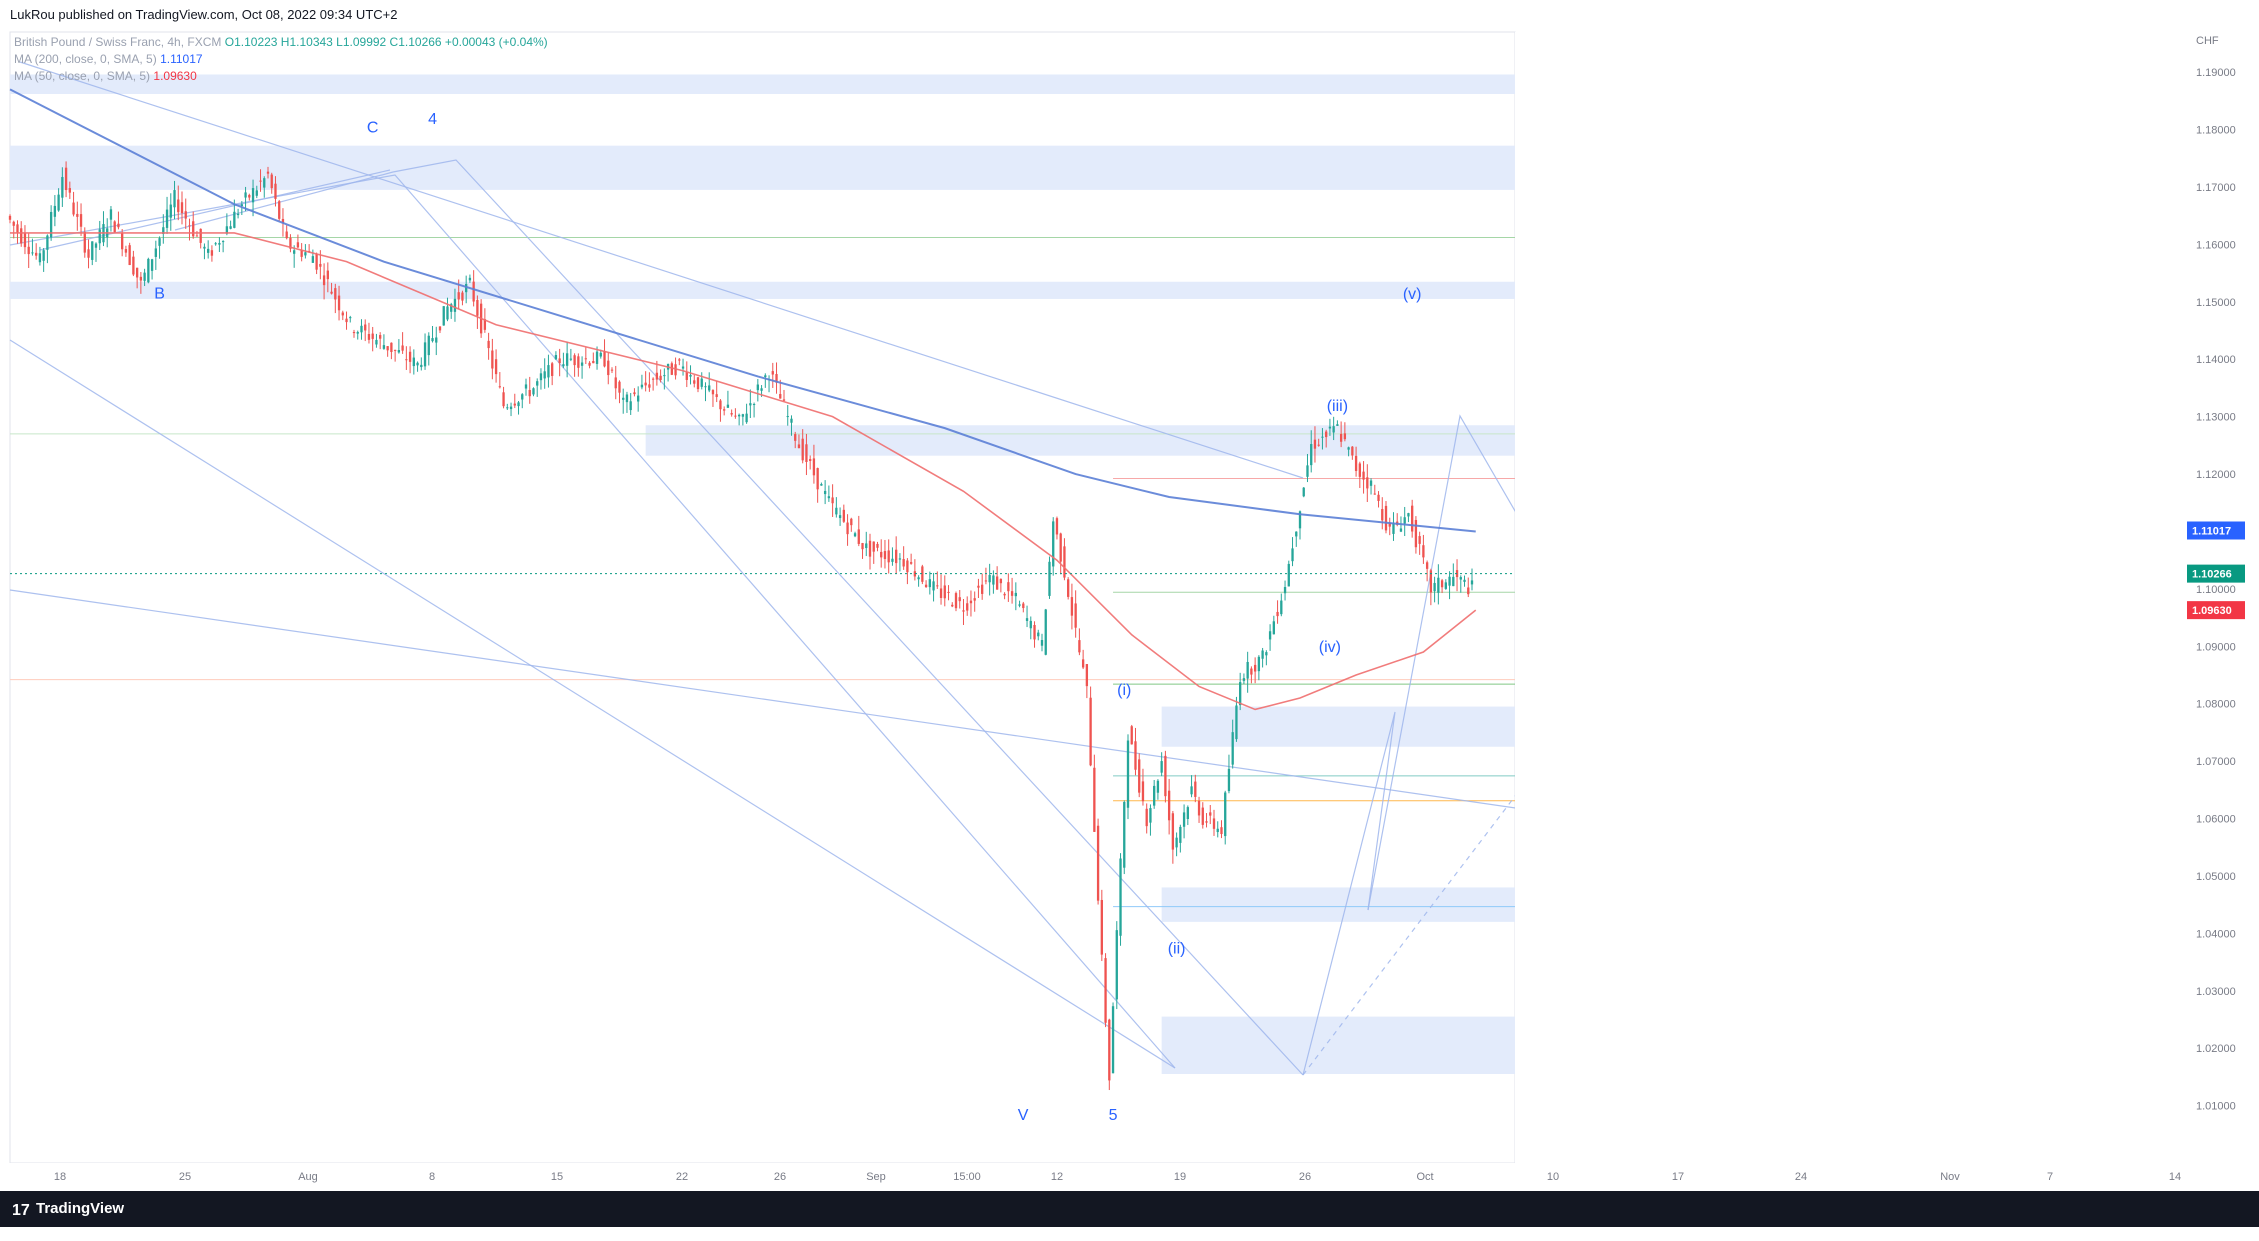 The height and width of the screenshot is (1241, 2259). I want to click on wave-label: (iii), so click(1337, 406).